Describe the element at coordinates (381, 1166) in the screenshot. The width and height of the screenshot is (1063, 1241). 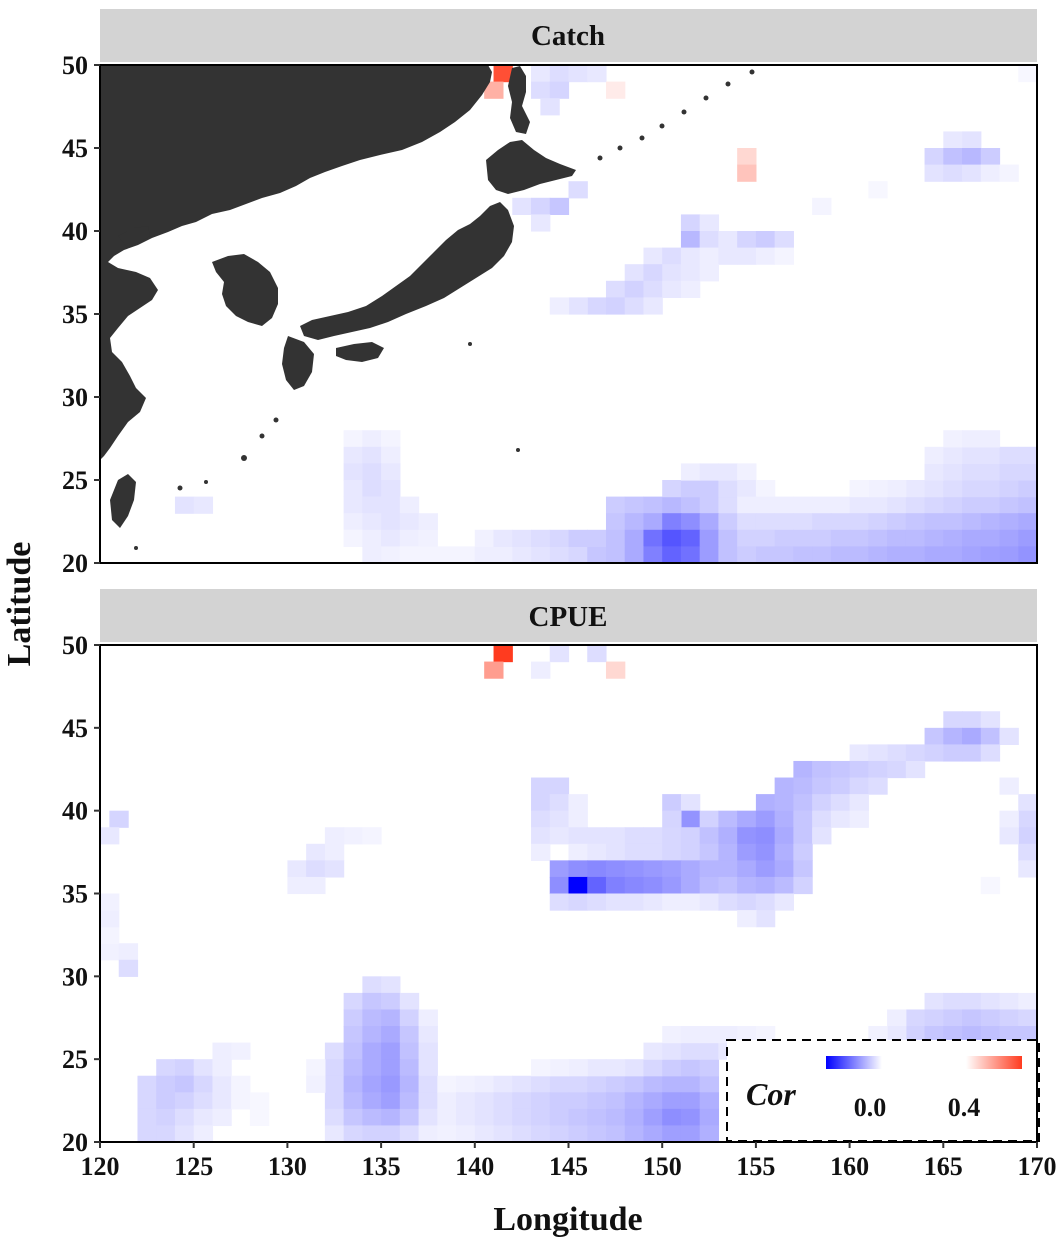
I see `x-tick-label: 135` at that location.